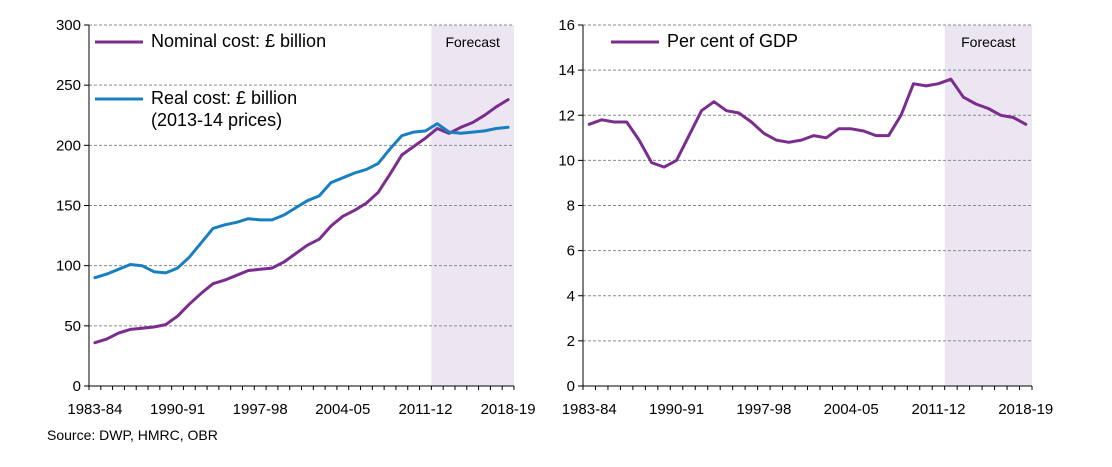 Image resolution: width=1112 pixels, height=467 pixels. Describe the element at coordinates (571, 296) in the screenshot. I see `right-y-tick-label: 4` at that location.